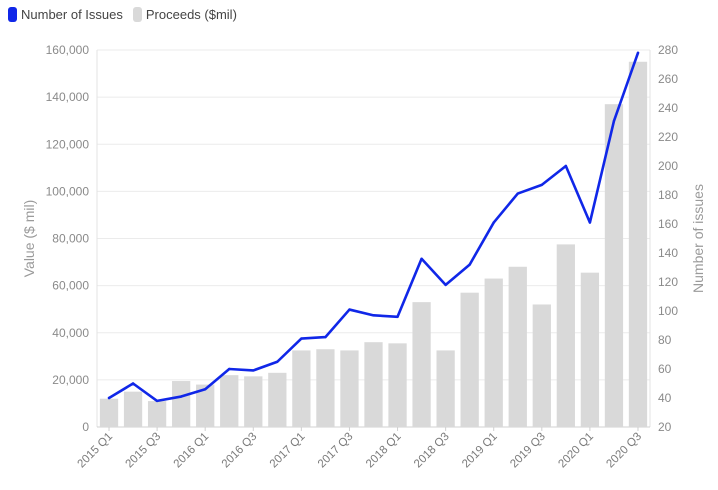 The width and height of the screenshot is (718, 490). I want to click on y2-tick-label: 20, so click(665, 427).